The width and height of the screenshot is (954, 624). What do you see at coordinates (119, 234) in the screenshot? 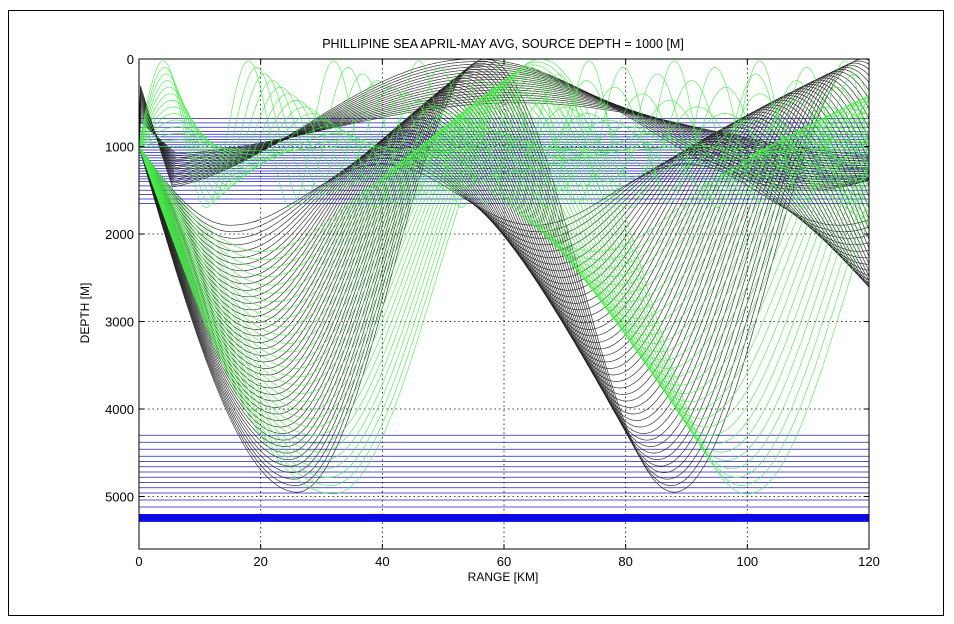
I see `y-tick-label: 2000` at bounding box center [119, 234].